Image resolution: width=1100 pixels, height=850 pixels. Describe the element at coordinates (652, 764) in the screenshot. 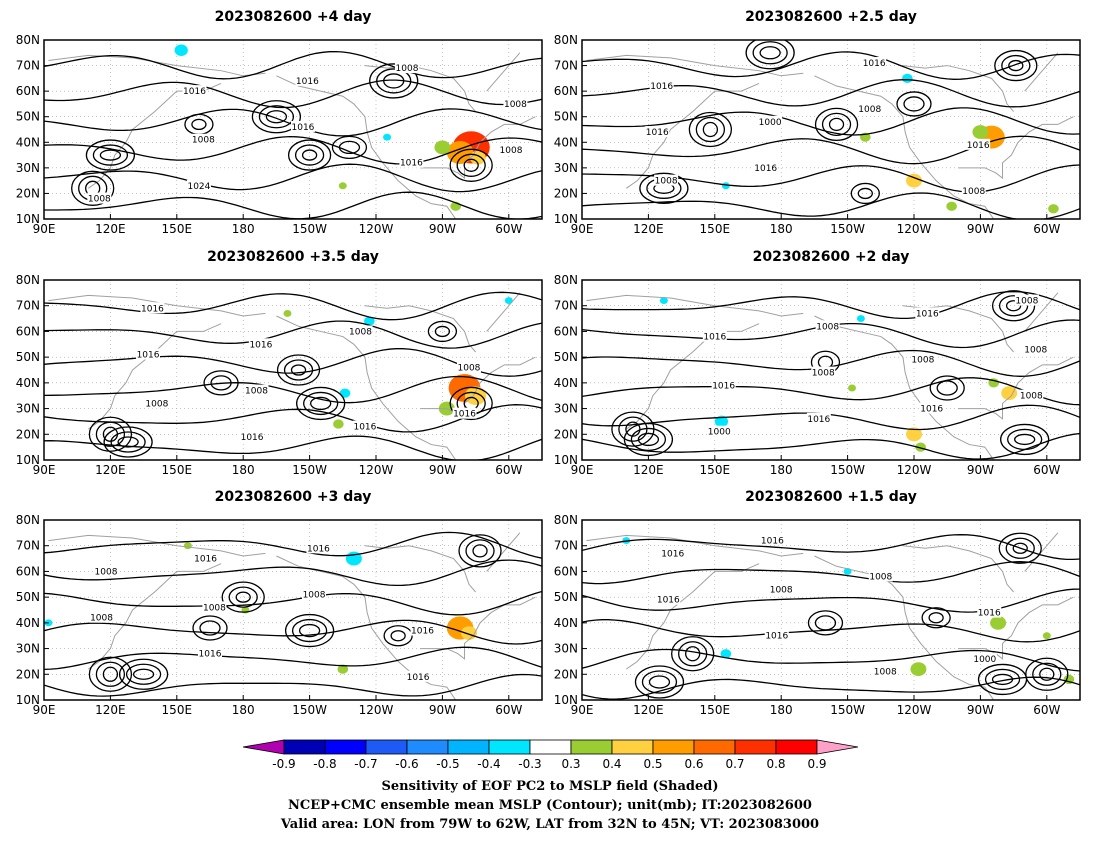

I see `colorbar-label: 0.5` at that location.